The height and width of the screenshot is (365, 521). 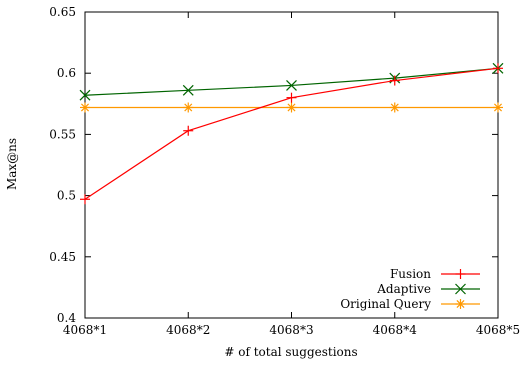 What do you see at coordinates (410, 274) in the screenshot?
I see `legend-label-fusion: Fusion` at bounding box center [410, 274].